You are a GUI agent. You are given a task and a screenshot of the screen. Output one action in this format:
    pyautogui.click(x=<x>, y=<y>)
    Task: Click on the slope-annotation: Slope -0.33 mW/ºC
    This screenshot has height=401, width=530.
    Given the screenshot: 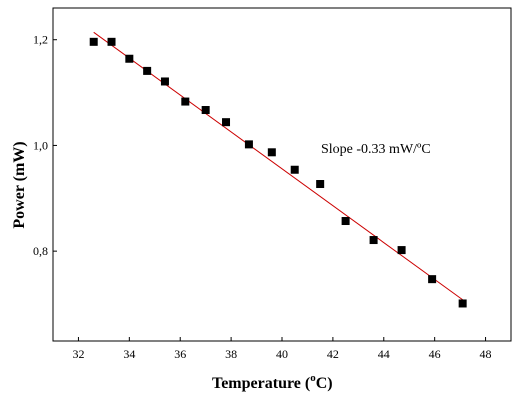 What is the action you would take?
    pyautogui.click(x=376, y=149)
    